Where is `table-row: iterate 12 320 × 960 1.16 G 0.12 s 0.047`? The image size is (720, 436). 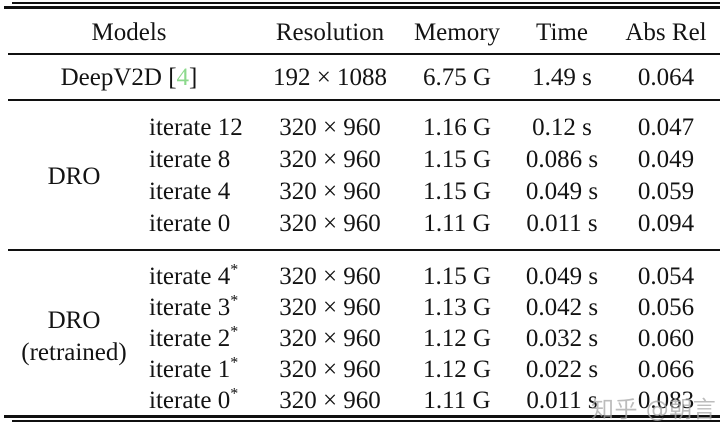 table-row: iterate 12 320 × 960 1.16 G 0.12 s 0.047 is located at coordinates (360, 128).